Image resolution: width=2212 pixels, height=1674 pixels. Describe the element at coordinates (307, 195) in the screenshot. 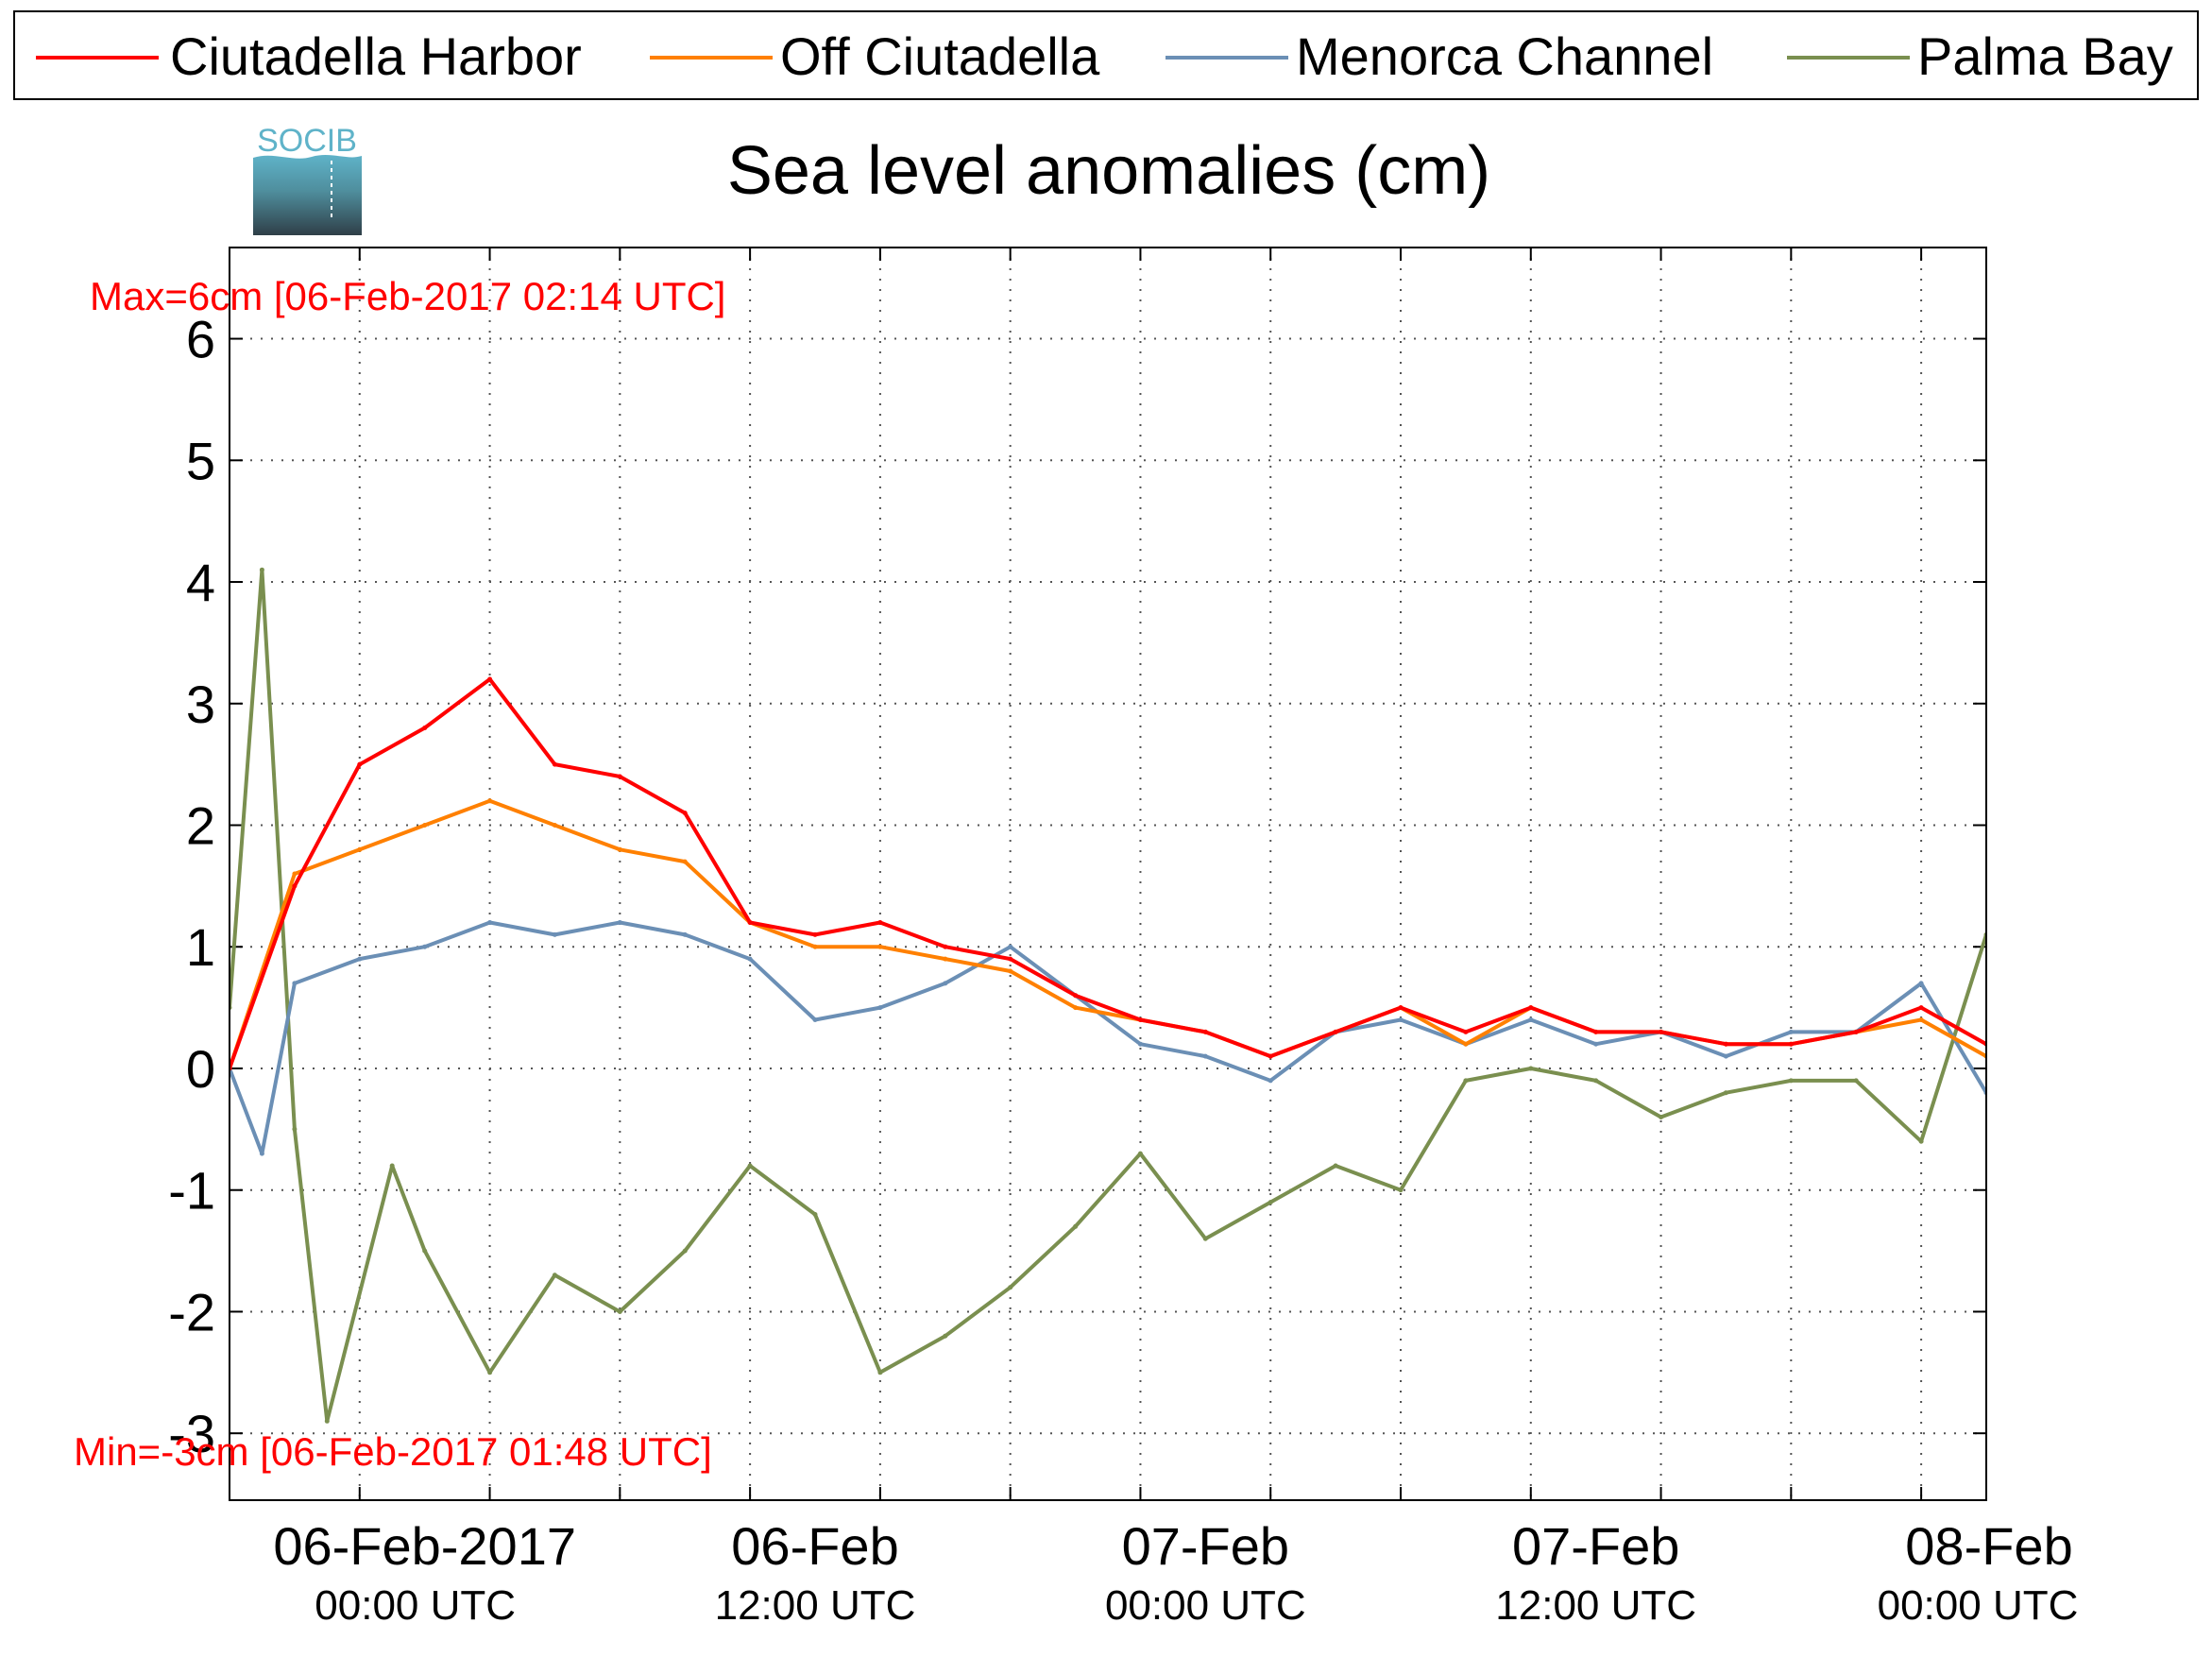

I see `logo-wave-block` at that location.